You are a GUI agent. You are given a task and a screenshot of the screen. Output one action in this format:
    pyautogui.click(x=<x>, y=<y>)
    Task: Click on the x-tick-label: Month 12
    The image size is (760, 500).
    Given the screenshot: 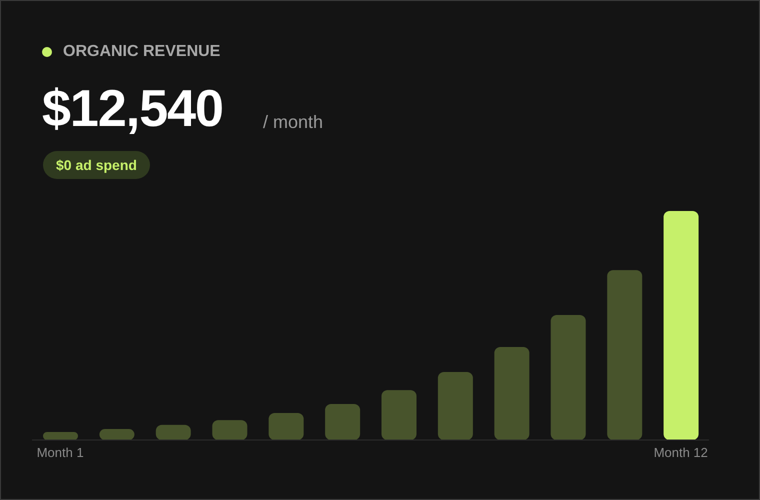 What is the action you would take?
    pyautogui.click(x=681, y=452)
    